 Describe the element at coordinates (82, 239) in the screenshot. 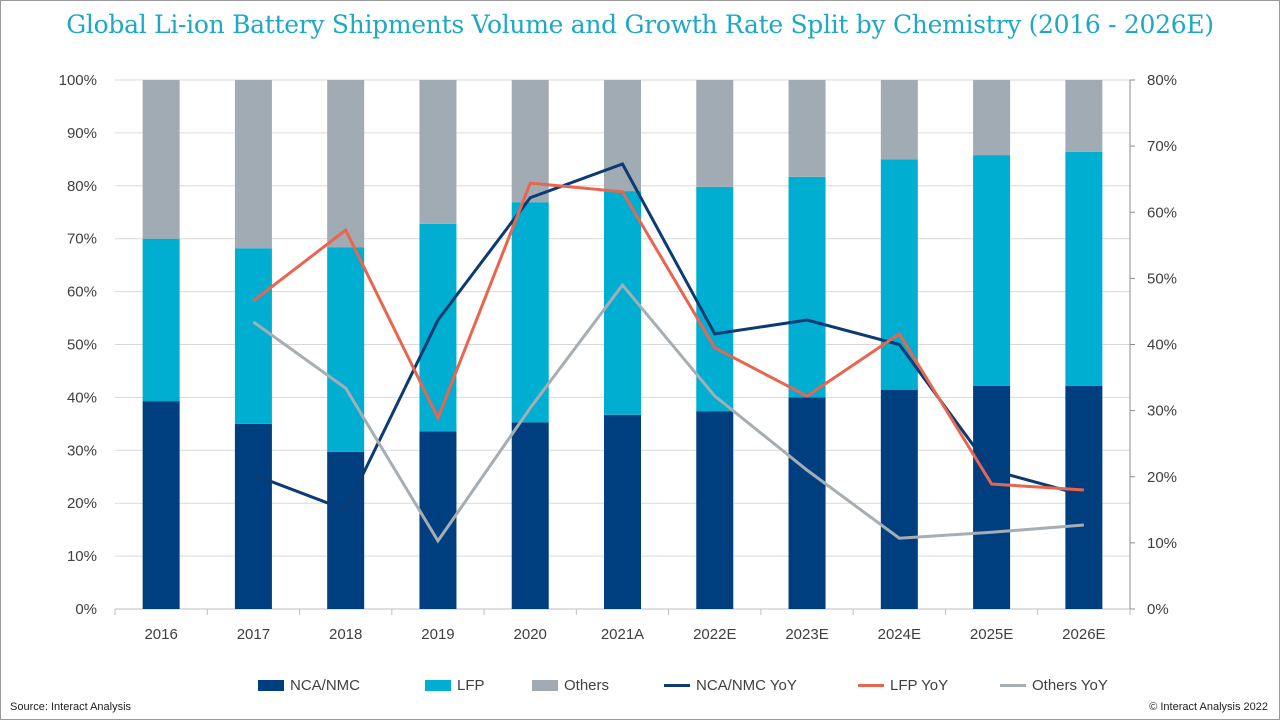

I see `left-axis-tick-label: 70%` at that location.